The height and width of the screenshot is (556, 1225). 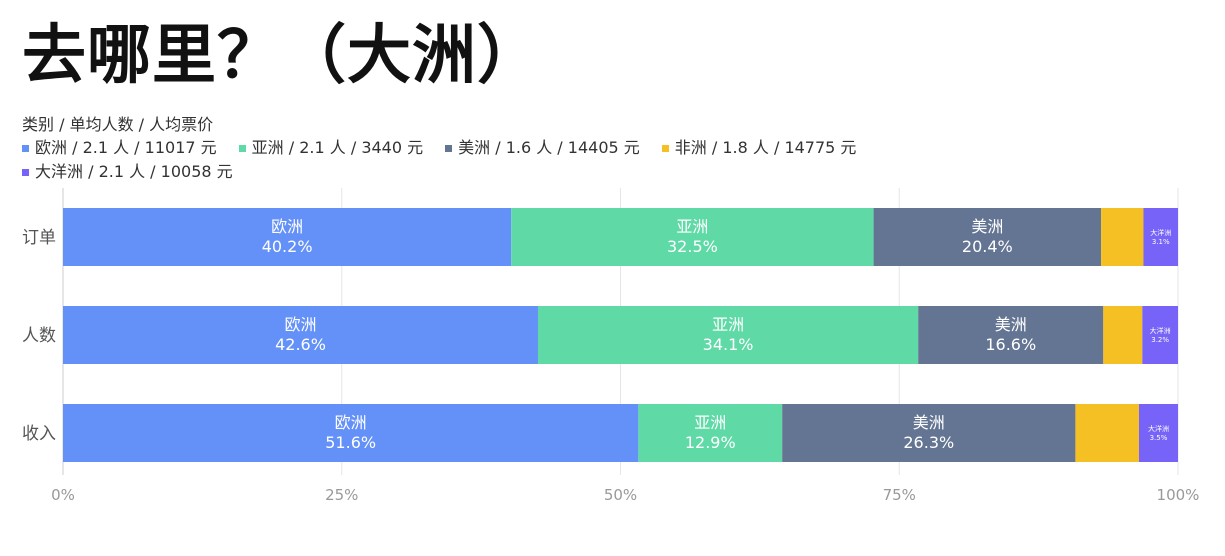 What do you see at coordinates (282, 56) in the screenshot?
I see `page-title: 去哪里？（大洲）` at bounding box center [282, 56].